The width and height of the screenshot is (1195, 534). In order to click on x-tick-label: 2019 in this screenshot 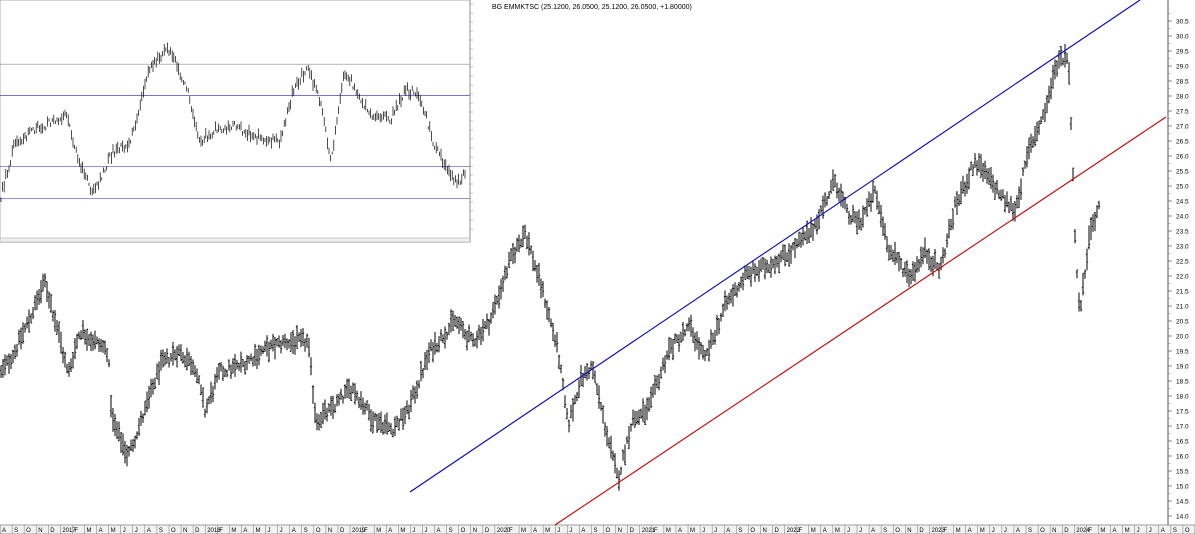, I will do `click(359, 531)`.